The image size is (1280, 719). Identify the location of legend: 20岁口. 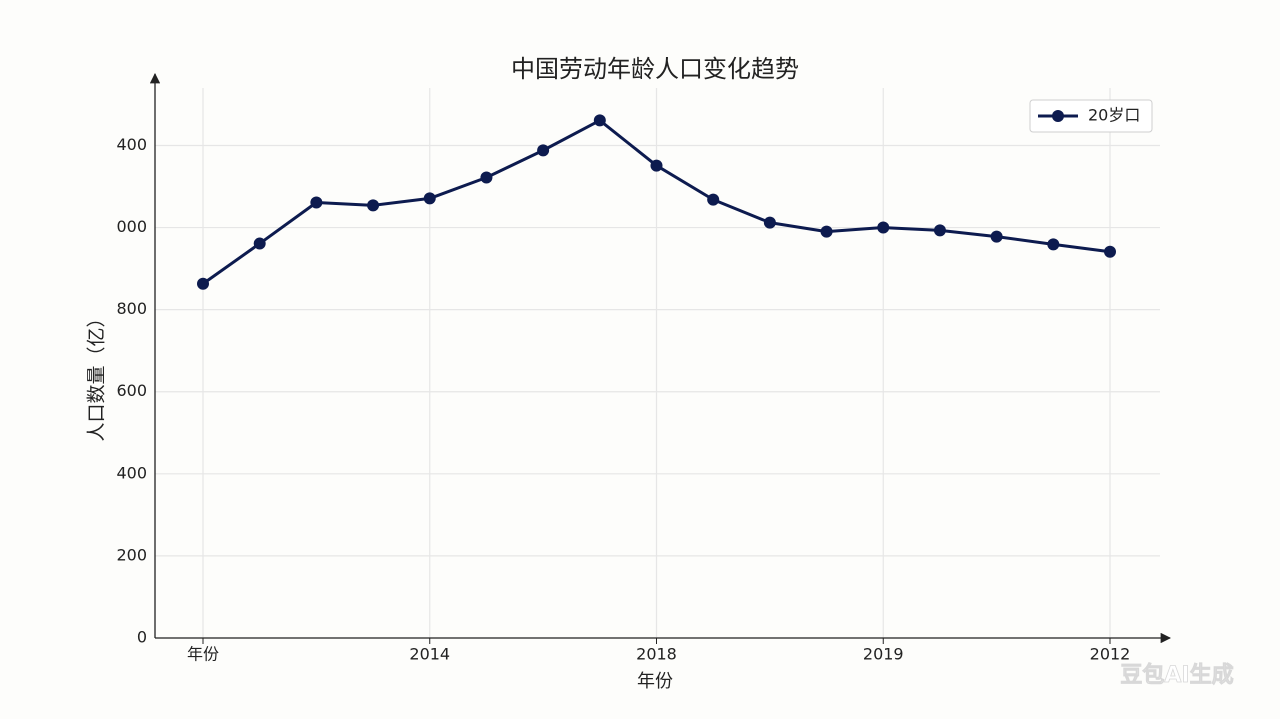
(1091, 116).